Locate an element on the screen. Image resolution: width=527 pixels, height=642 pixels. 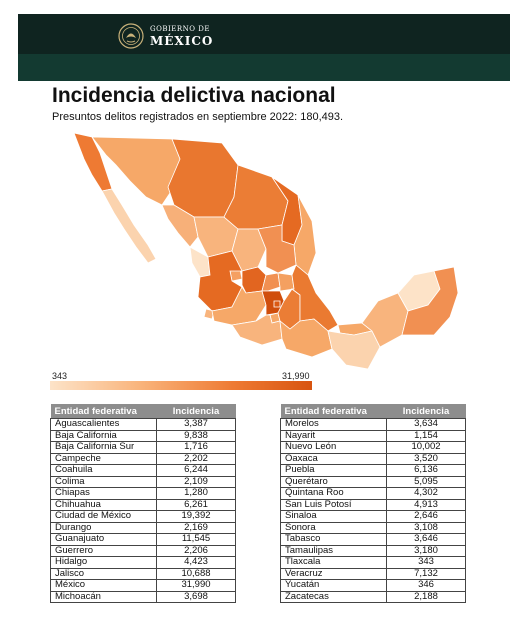
incidence-cell: 1,280 is located at coordinates (196, 493).